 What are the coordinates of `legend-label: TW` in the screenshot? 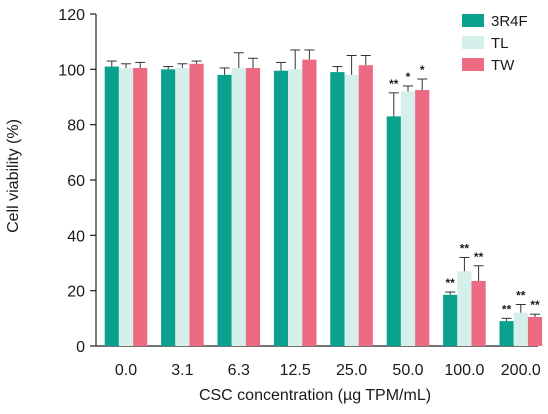 It's located at (503, 65).